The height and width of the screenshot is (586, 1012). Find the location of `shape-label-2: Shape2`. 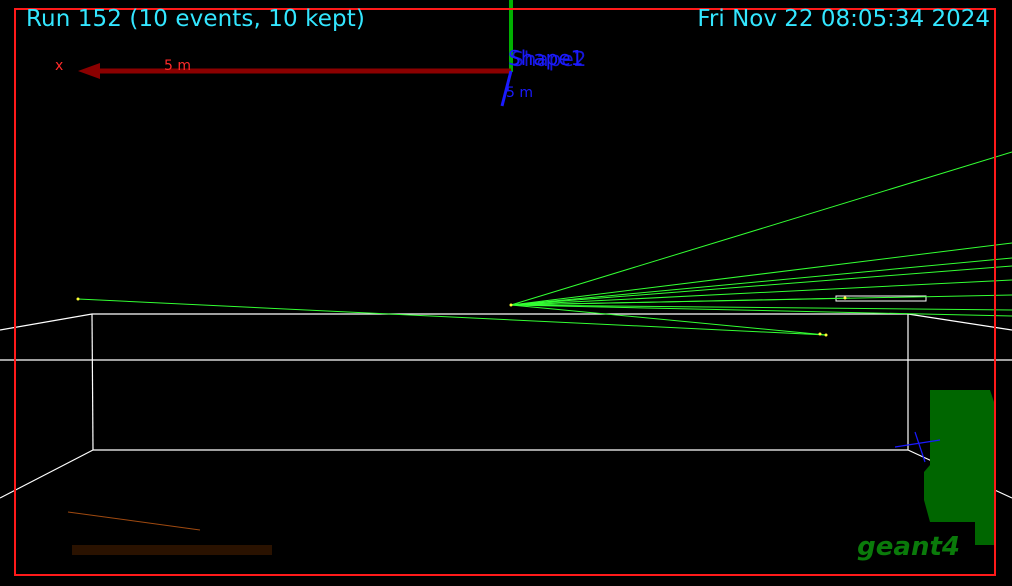

shape-label-2: Shape2 is located at coordinates (549, 59).